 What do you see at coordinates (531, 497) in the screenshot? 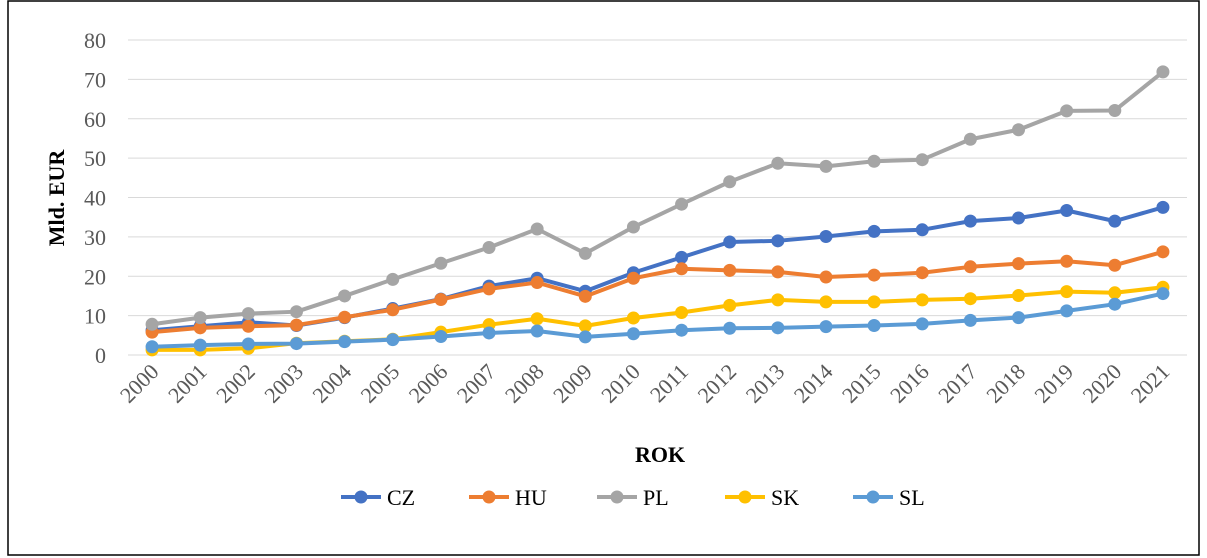
I see `legend-label: HU` at bounding box center [531, 497].